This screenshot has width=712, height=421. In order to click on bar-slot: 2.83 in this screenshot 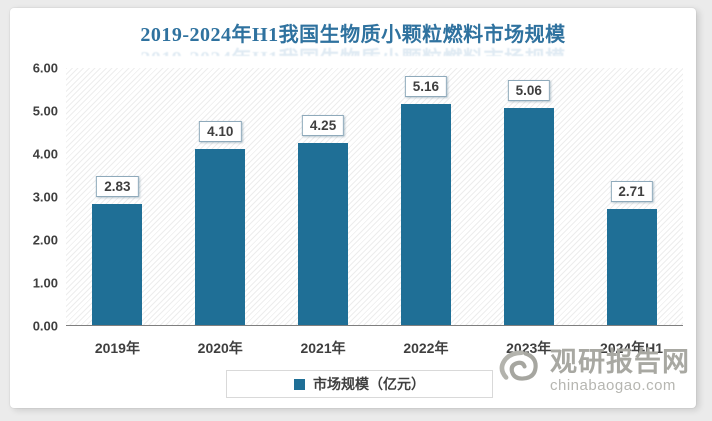, I will do `click(117, 196)`.